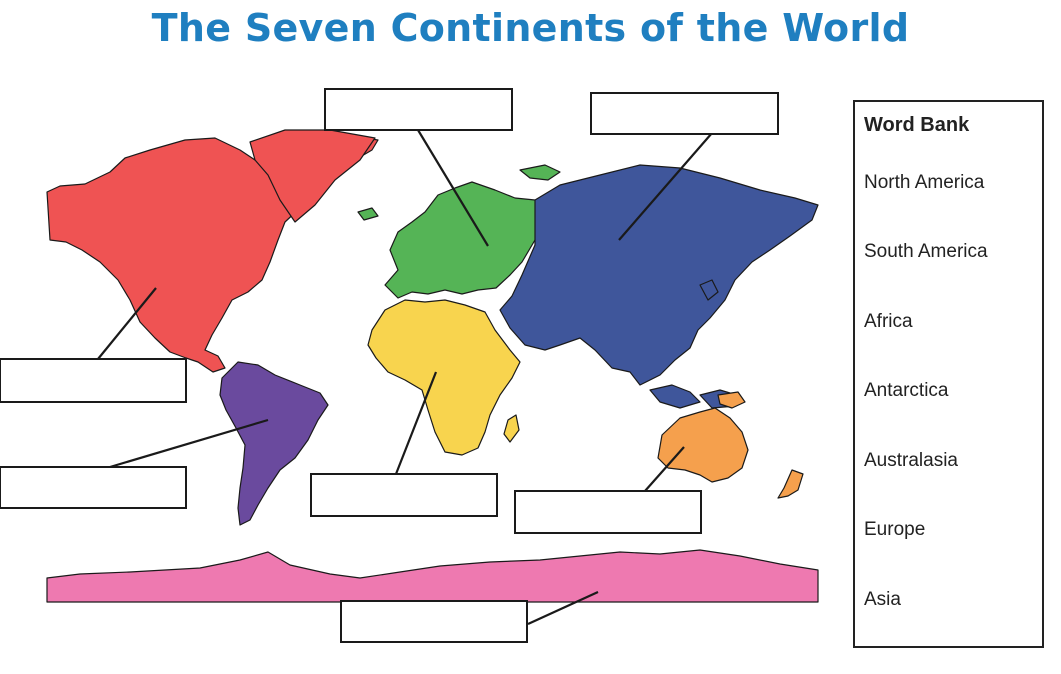 This screenshot has width=1061, height=674. I want to click on new-zealand-shape, so click(790, 484).